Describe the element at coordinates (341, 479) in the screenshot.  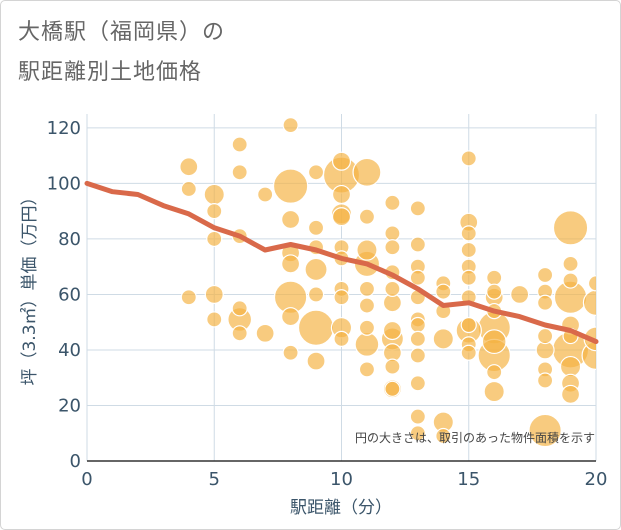
I see `x-tick-label: 10` at that location.